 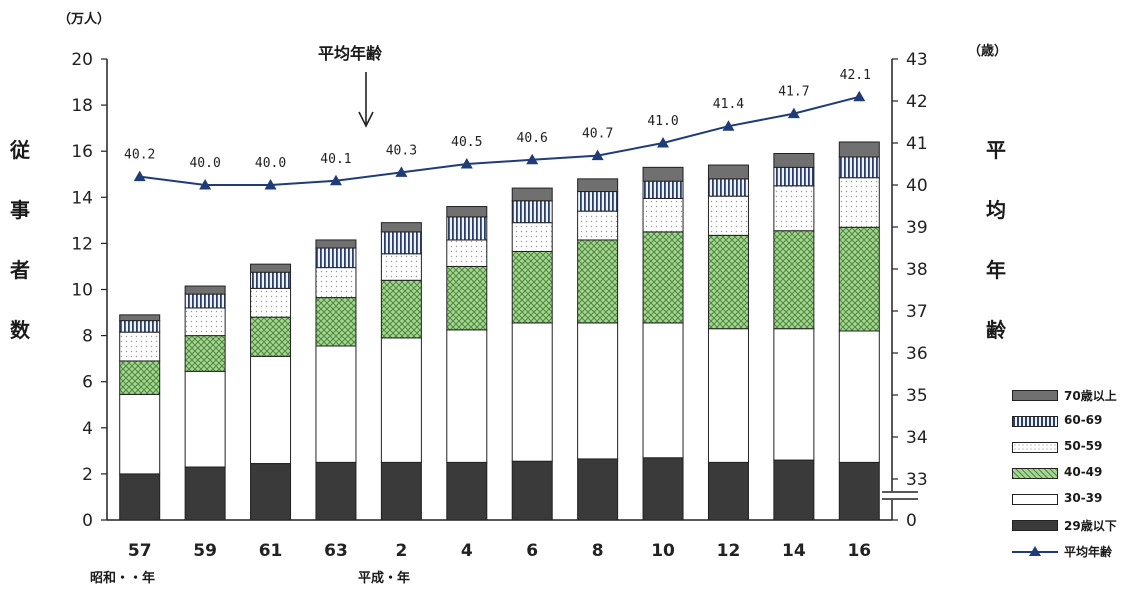 What do you see at coordinates (87, 429) in the screenshot?
I see `left-tick-label: 4` at bounding box center [87, 429].